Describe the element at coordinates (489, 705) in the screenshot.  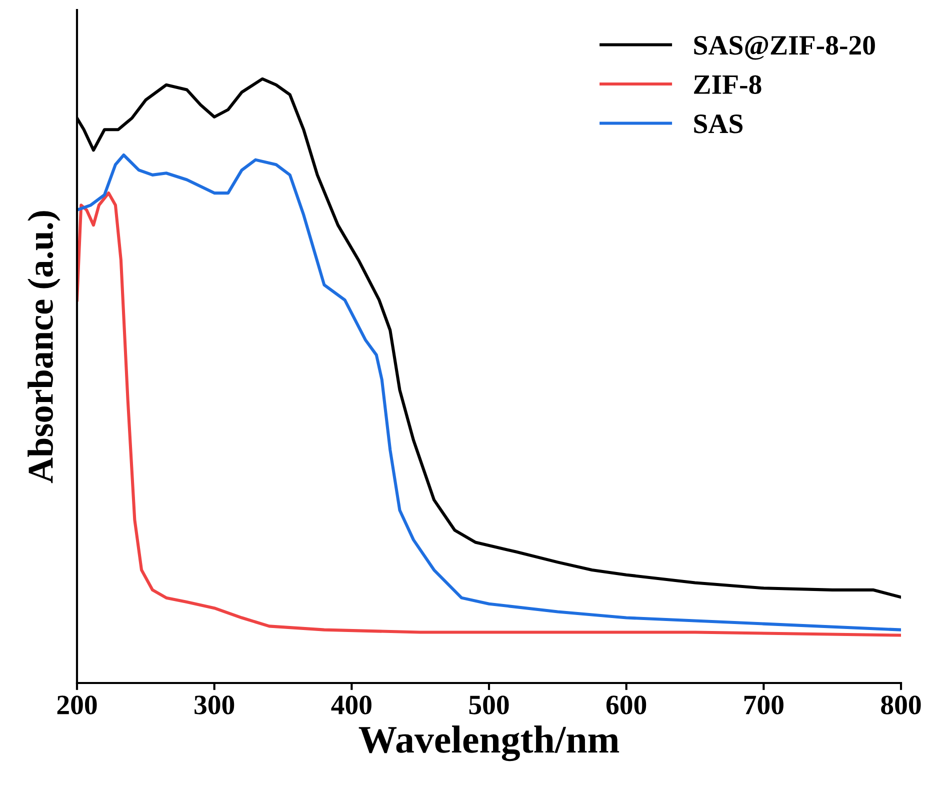
I see `x-tick-label: 500` at that location.